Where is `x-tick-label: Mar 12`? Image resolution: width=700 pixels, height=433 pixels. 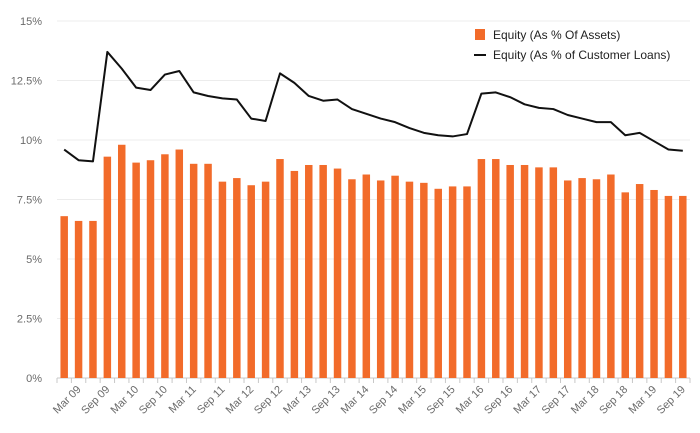 x-tick-label: Mar 12 is located at coordinates (240, 400).